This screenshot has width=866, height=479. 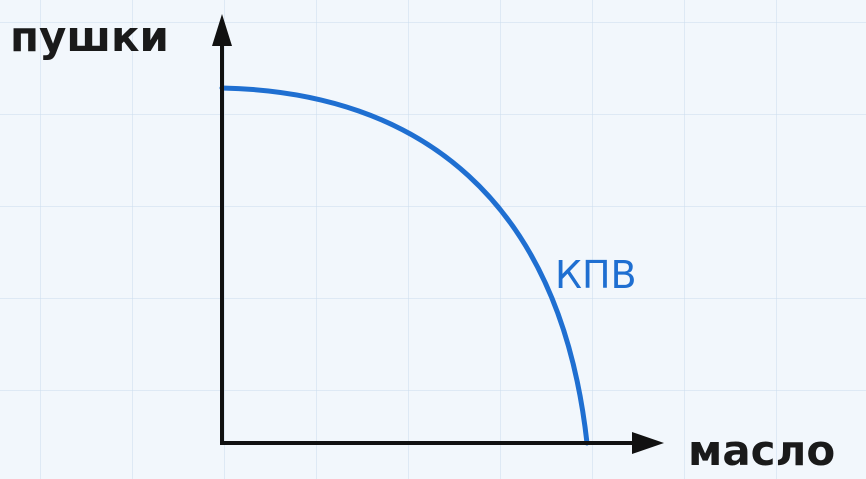 What do you see at coordinates (596, 275) in the screenshot?
I see `curve-label: КПВ` at bounding box center [596, 275].